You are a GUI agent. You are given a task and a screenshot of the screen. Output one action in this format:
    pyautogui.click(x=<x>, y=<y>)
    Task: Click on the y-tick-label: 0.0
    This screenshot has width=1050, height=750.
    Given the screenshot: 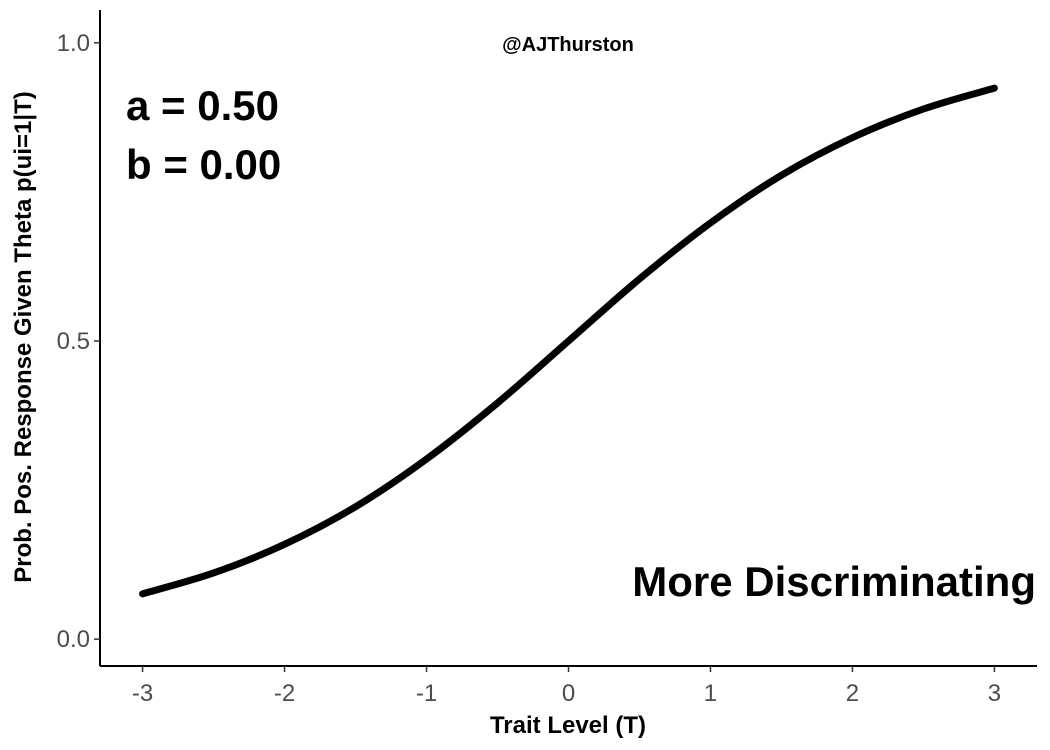 What is the action you would take?
    pyautogui.click(x=73, y=639)
    